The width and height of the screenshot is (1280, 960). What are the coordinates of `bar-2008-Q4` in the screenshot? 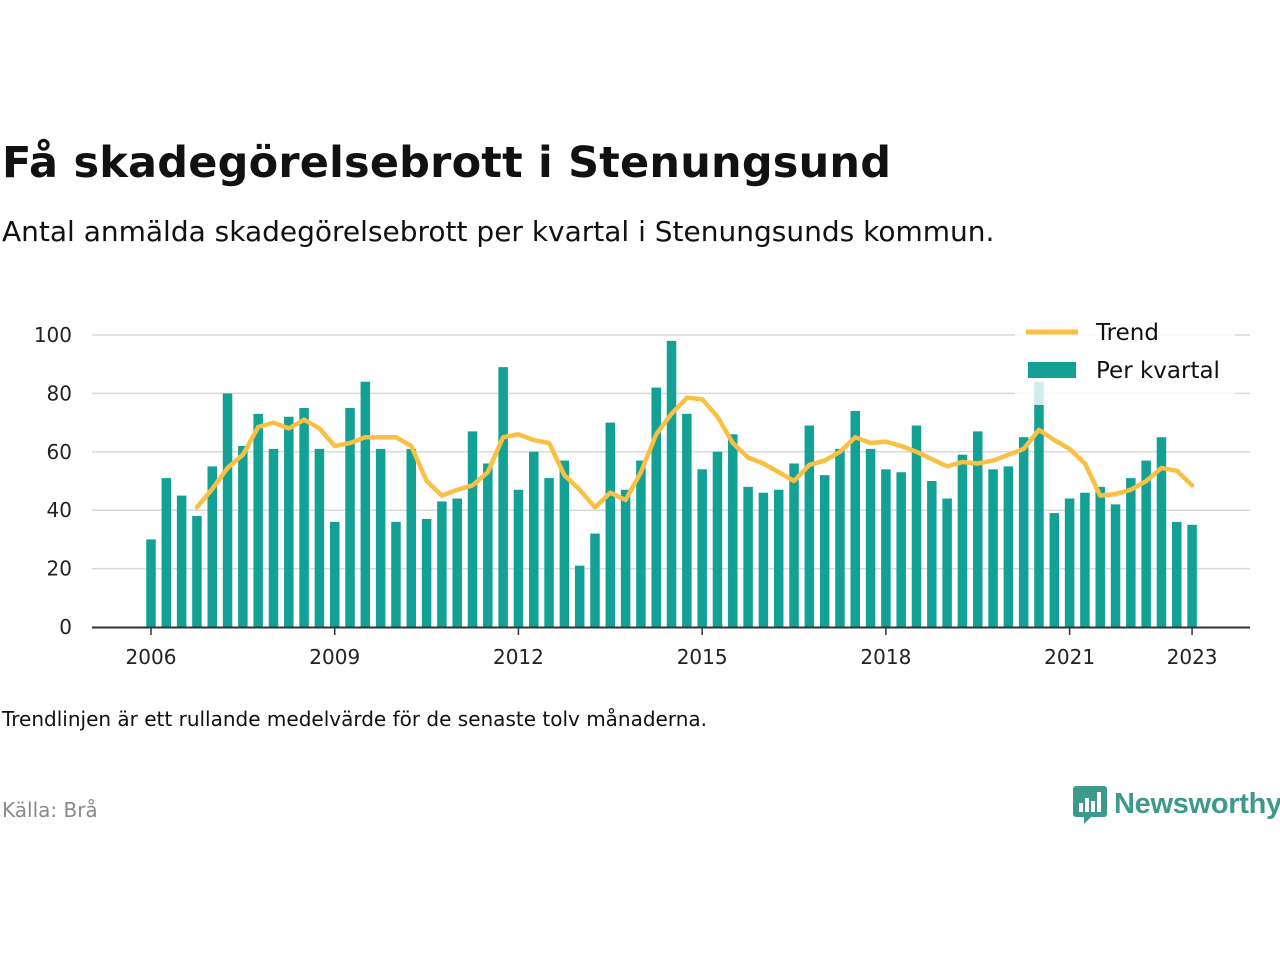 It's located at (319, 537).